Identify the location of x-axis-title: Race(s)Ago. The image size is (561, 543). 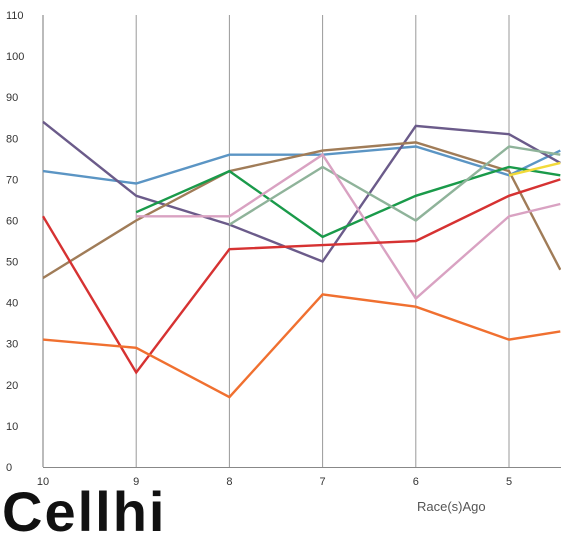
(451, 506).